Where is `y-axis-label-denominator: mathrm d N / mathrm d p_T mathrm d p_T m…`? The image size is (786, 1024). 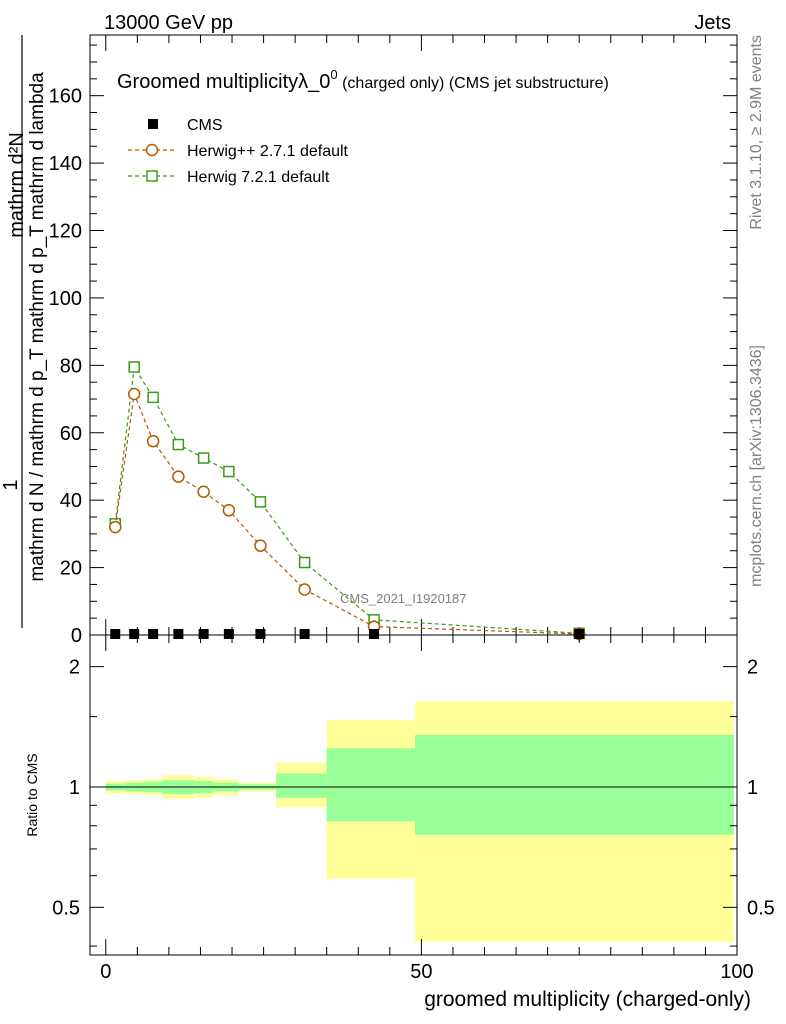 y-axis-label-denominator: mathrm d N / mathrm d p_T mathrm d p_T m… is located at coordinates (37, 327).